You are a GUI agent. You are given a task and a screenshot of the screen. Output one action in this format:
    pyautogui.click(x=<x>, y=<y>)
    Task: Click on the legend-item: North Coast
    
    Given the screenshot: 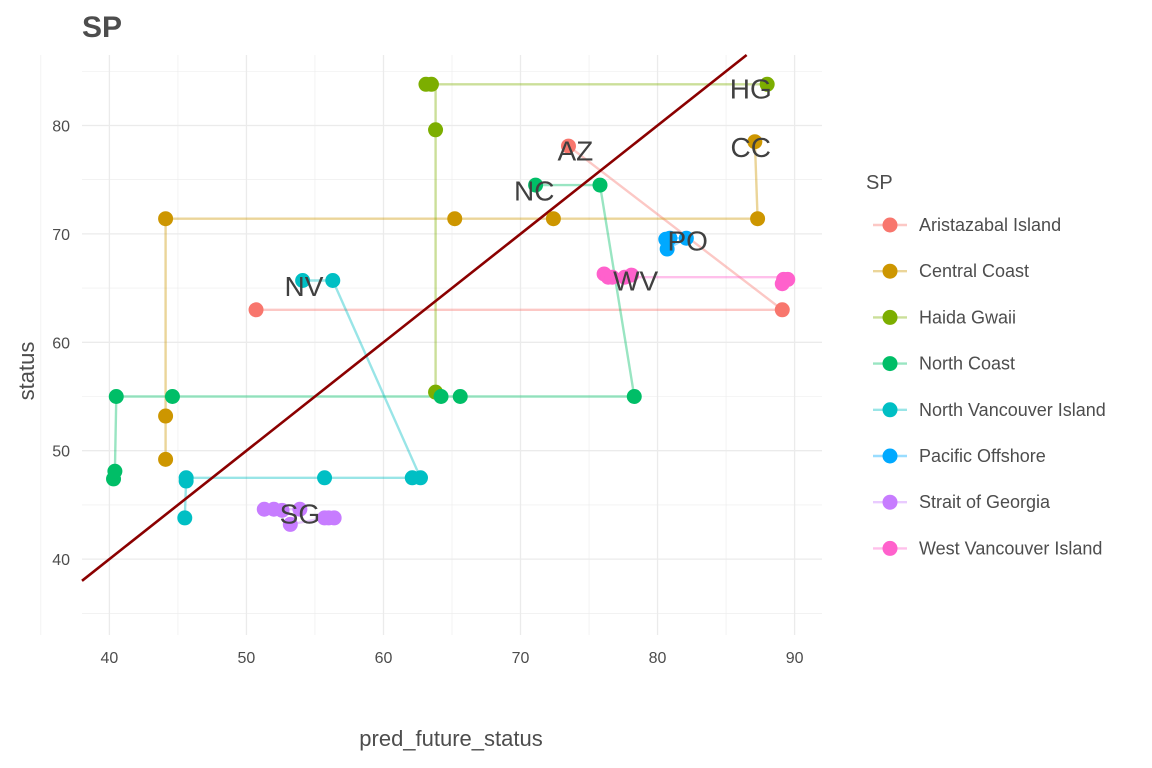 What is the action you would take?
    pyautogui.click(x=944, y=364)
    